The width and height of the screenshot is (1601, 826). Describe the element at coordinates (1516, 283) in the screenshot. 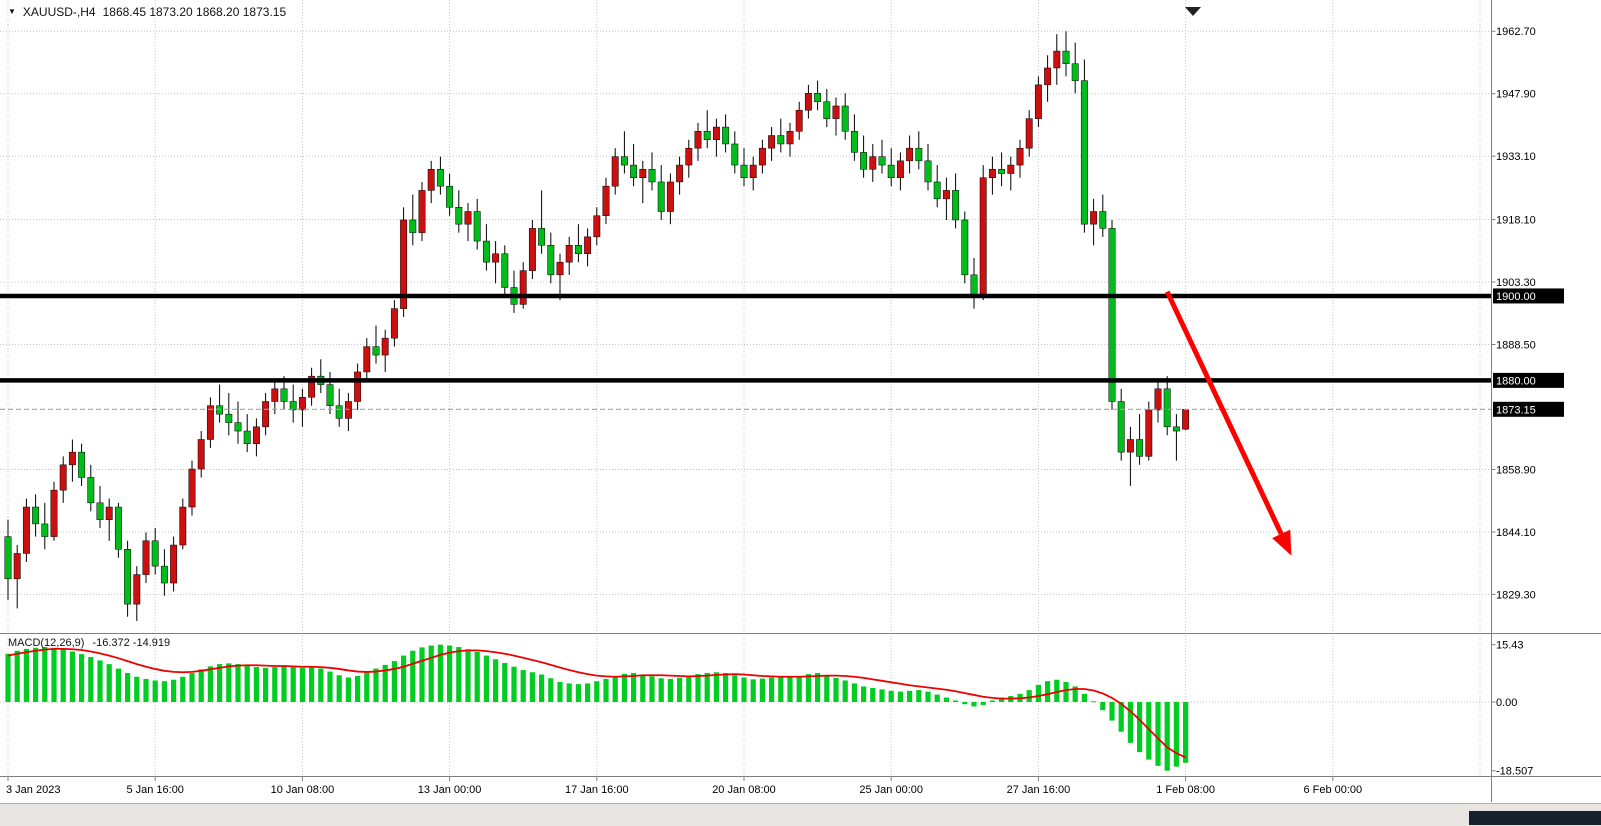

I see `price-axis-label: 1903.30` at that location.